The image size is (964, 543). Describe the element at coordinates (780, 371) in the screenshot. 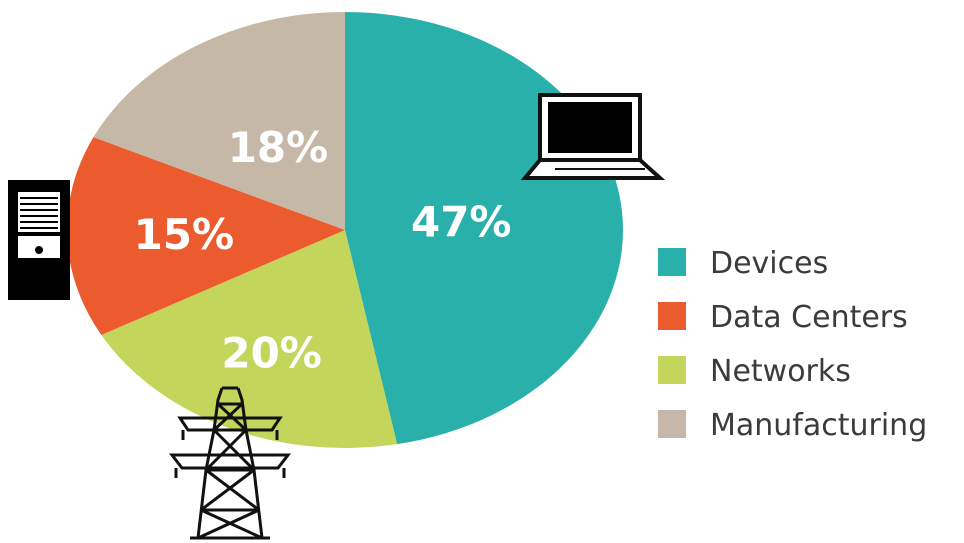

I see `legend-label: Networks` at that location.